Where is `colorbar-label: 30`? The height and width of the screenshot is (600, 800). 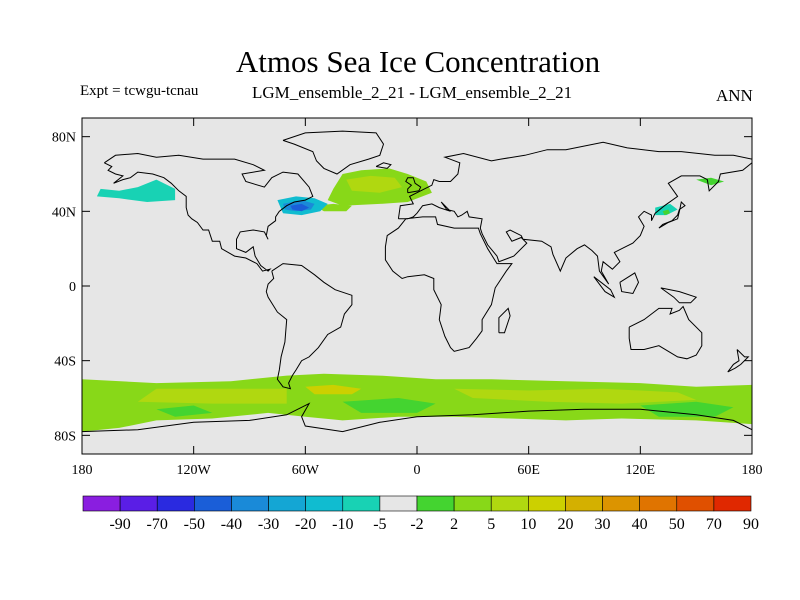
colorbar-label: 30 is located at coordinates (603, 524).